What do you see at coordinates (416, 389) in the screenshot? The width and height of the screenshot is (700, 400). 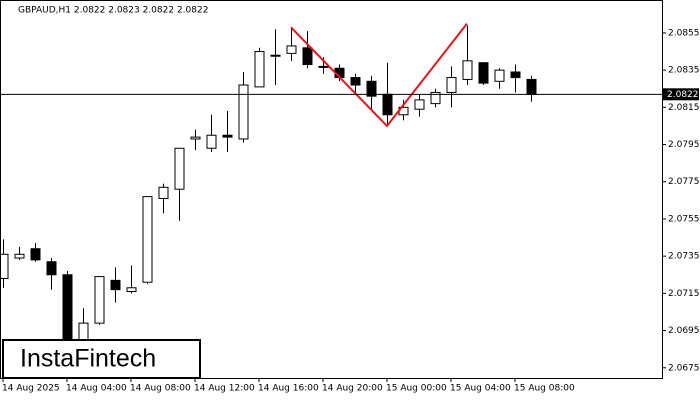 I see `x-tick-label: 15 Aug 00:00` at bounding box center [416, 389].